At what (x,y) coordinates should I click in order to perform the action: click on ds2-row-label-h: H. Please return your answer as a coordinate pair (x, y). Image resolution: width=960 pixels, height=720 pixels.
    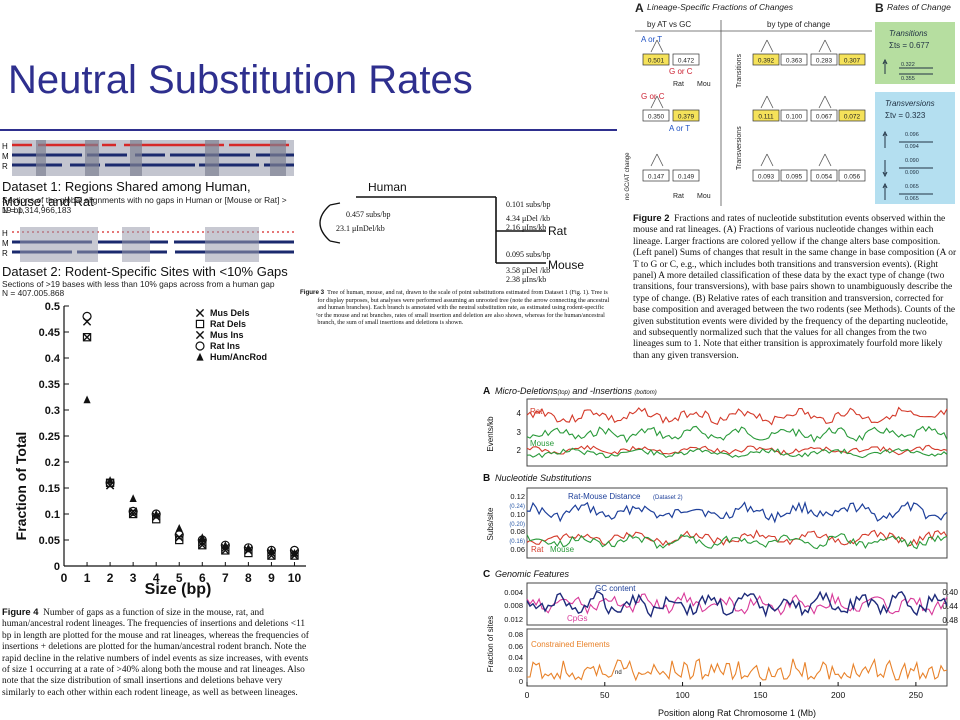
    Looking at the image, I should click on (5, 233).